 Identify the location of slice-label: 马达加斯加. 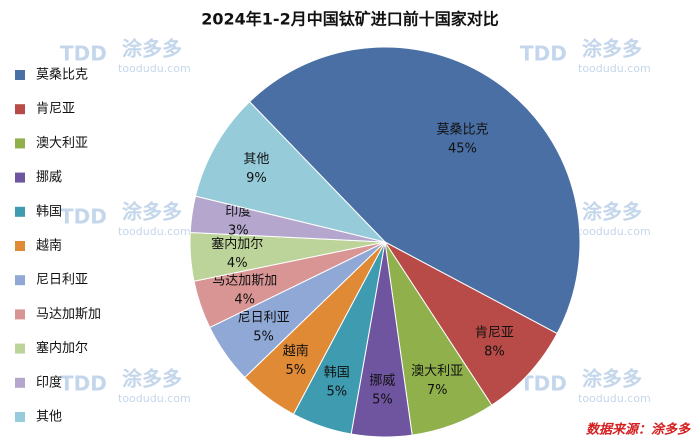
(244, 280).